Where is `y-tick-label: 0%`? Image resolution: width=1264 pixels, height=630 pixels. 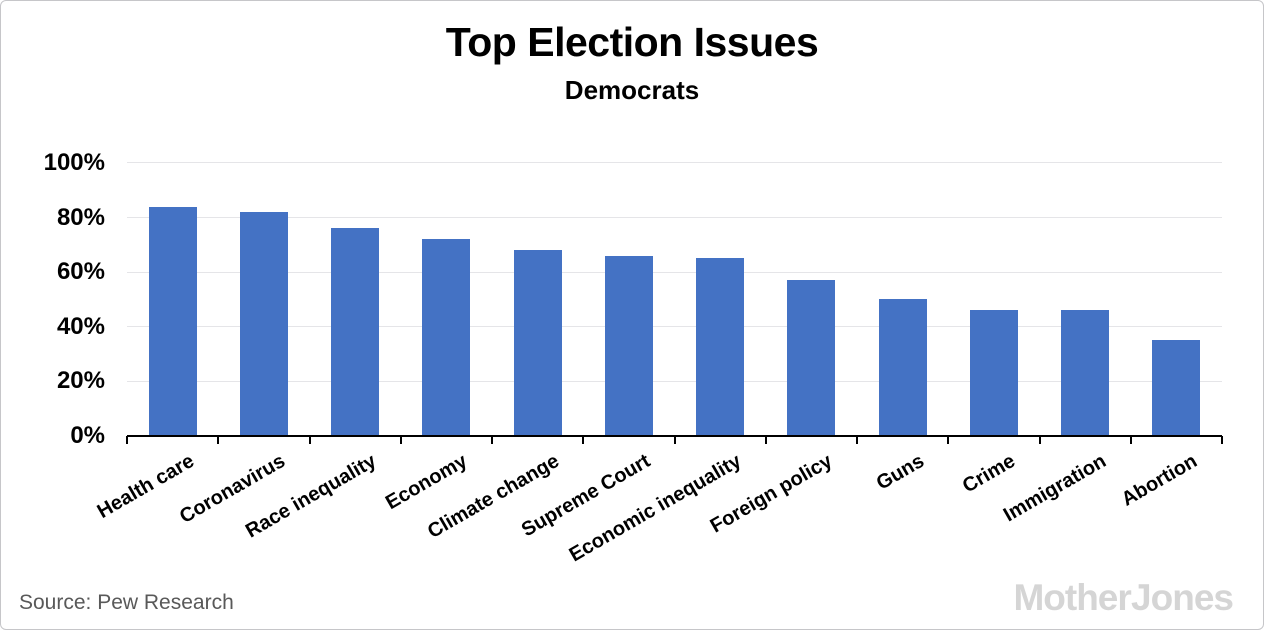
y-tick-label: 0% is located at coordinates (87, 435).